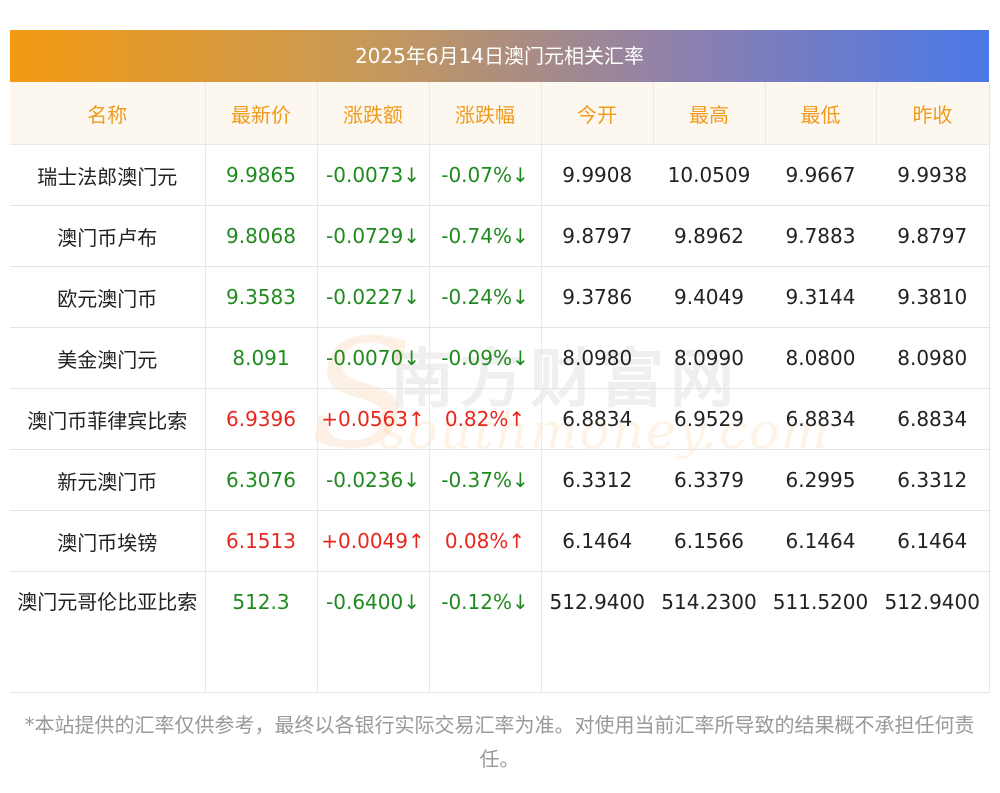  What do you see at coordinates (485, 632) in the screenshot?
I see `cell-change-pct: -0.12%↓` at bounding box center [485, 632].